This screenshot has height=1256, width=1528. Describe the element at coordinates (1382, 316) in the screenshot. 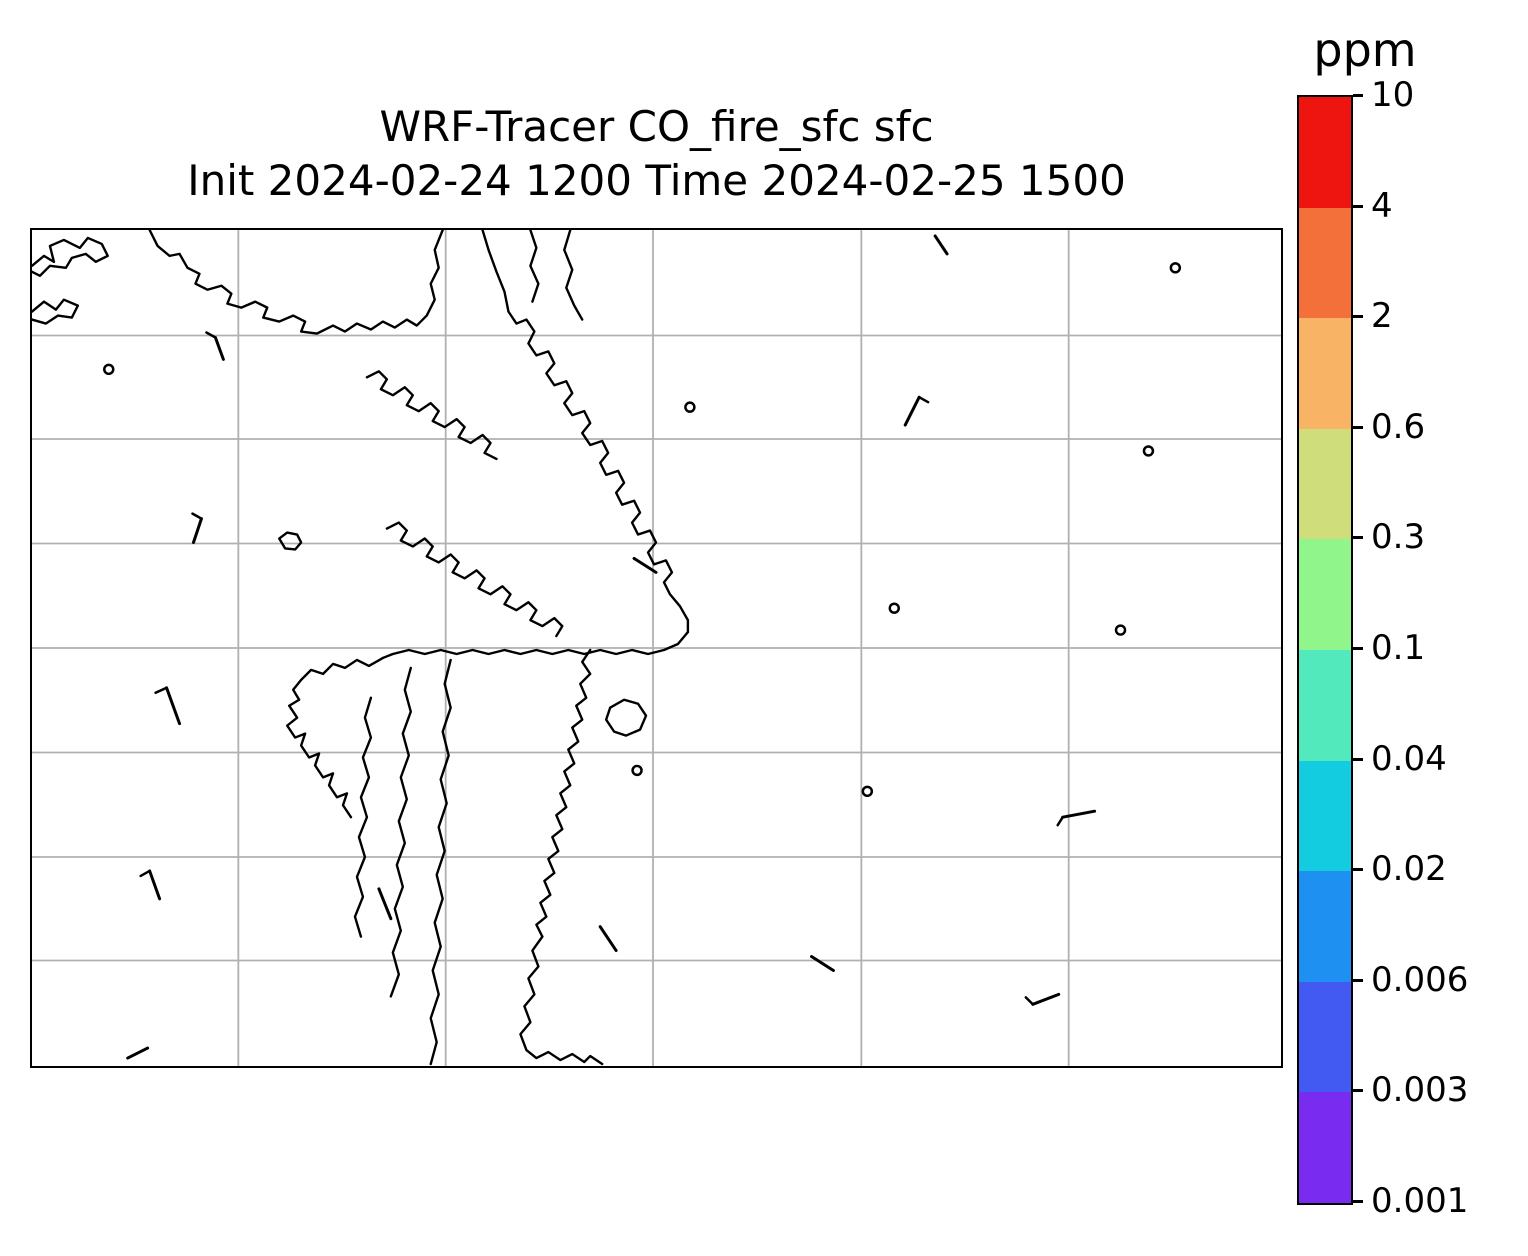

I see `colorbar-tick-label: 2` at that location.